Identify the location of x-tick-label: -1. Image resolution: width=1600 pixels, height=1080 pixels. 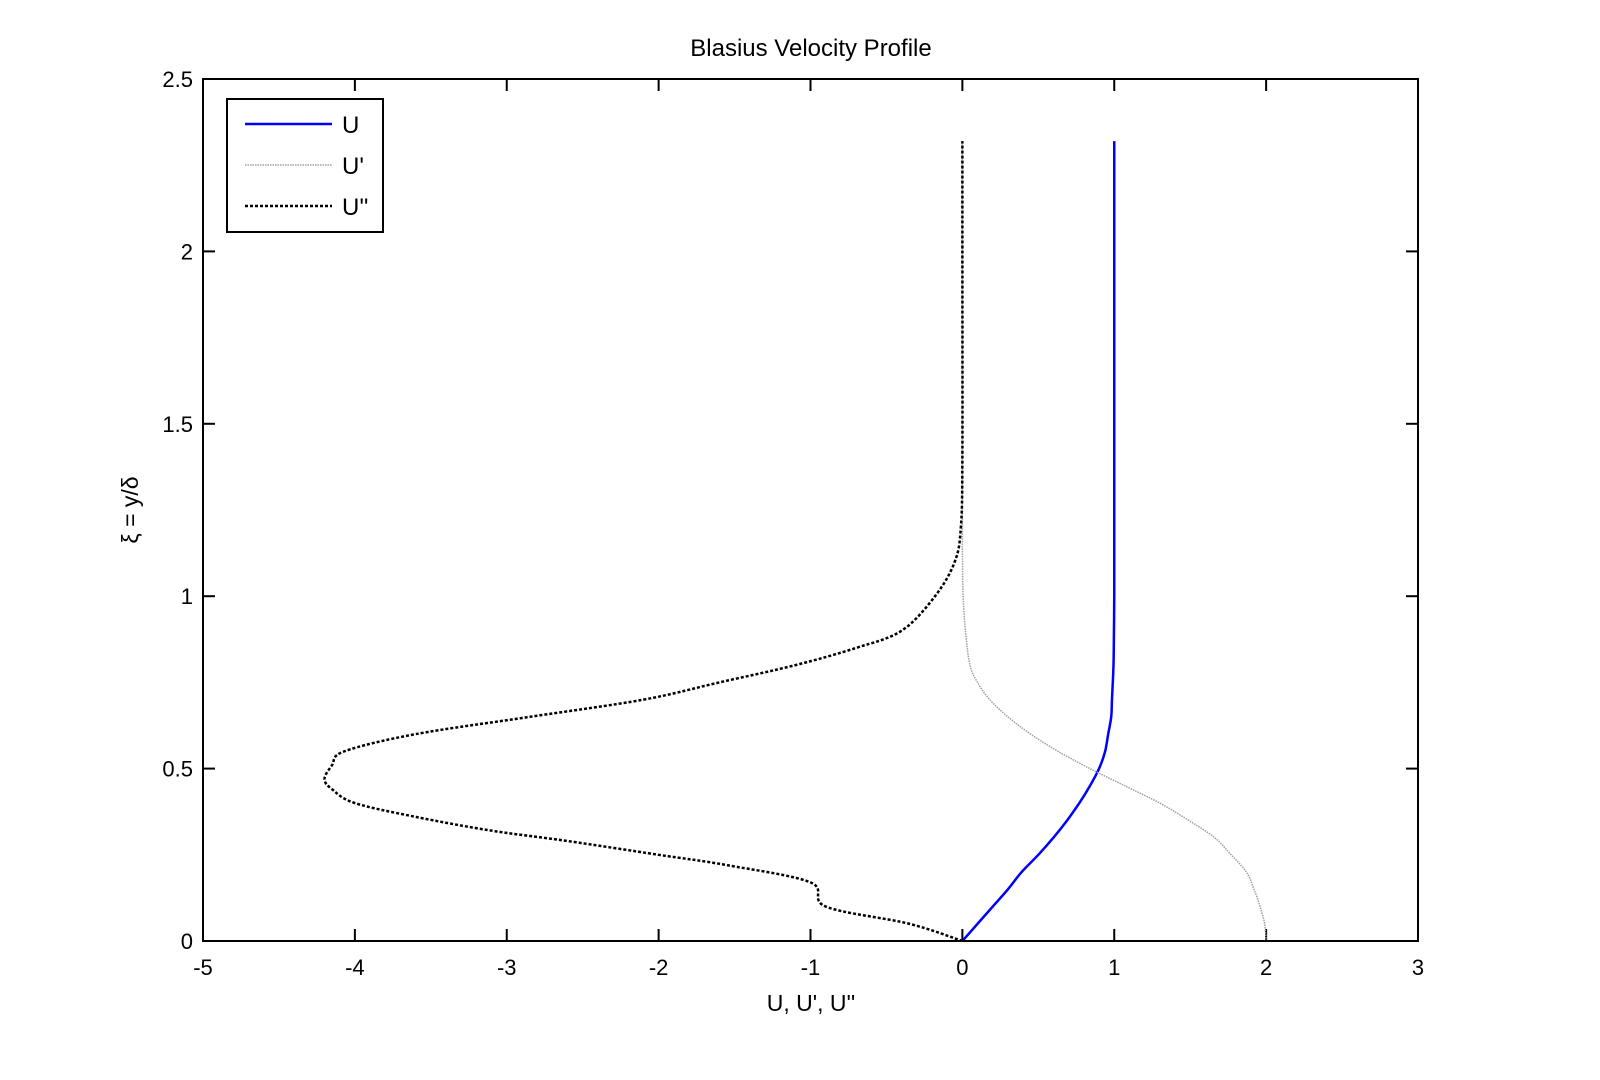
(811, 967).